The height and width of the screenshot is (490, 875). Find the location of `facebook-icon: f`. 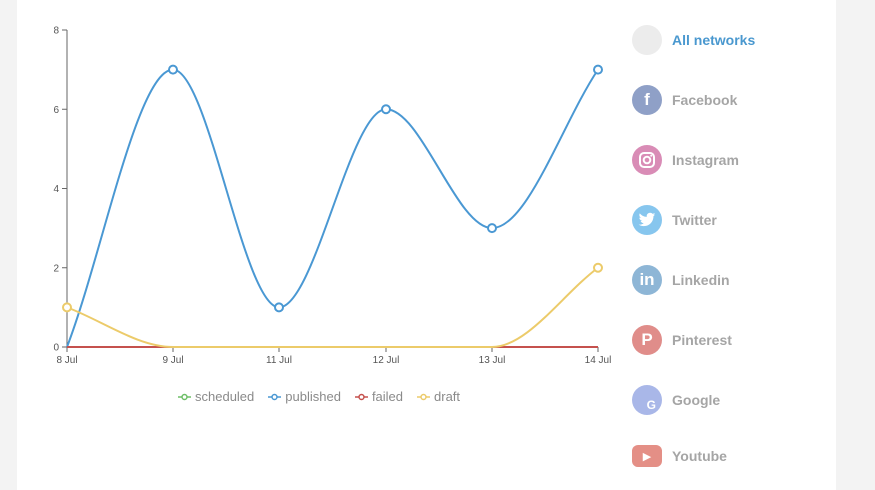

facebook-icon: f is located at coordinates (647, 100).